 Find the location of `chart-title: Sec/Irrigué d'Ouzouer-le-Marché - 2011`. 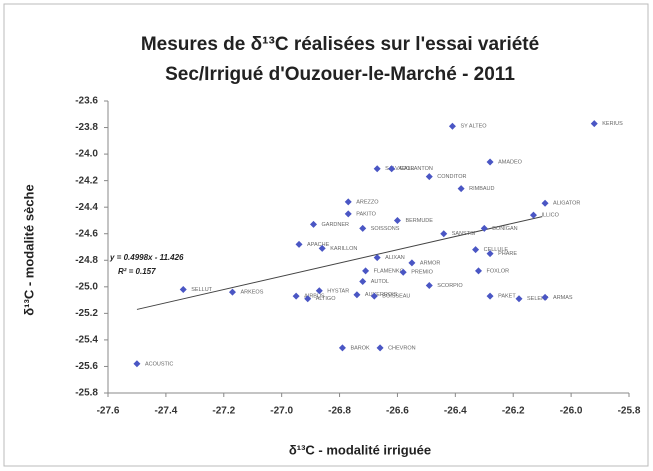

chart-title: Sec/Irrigué d'Ouzouer-le-Marché - 2011 is located at coordinates (340, 74).